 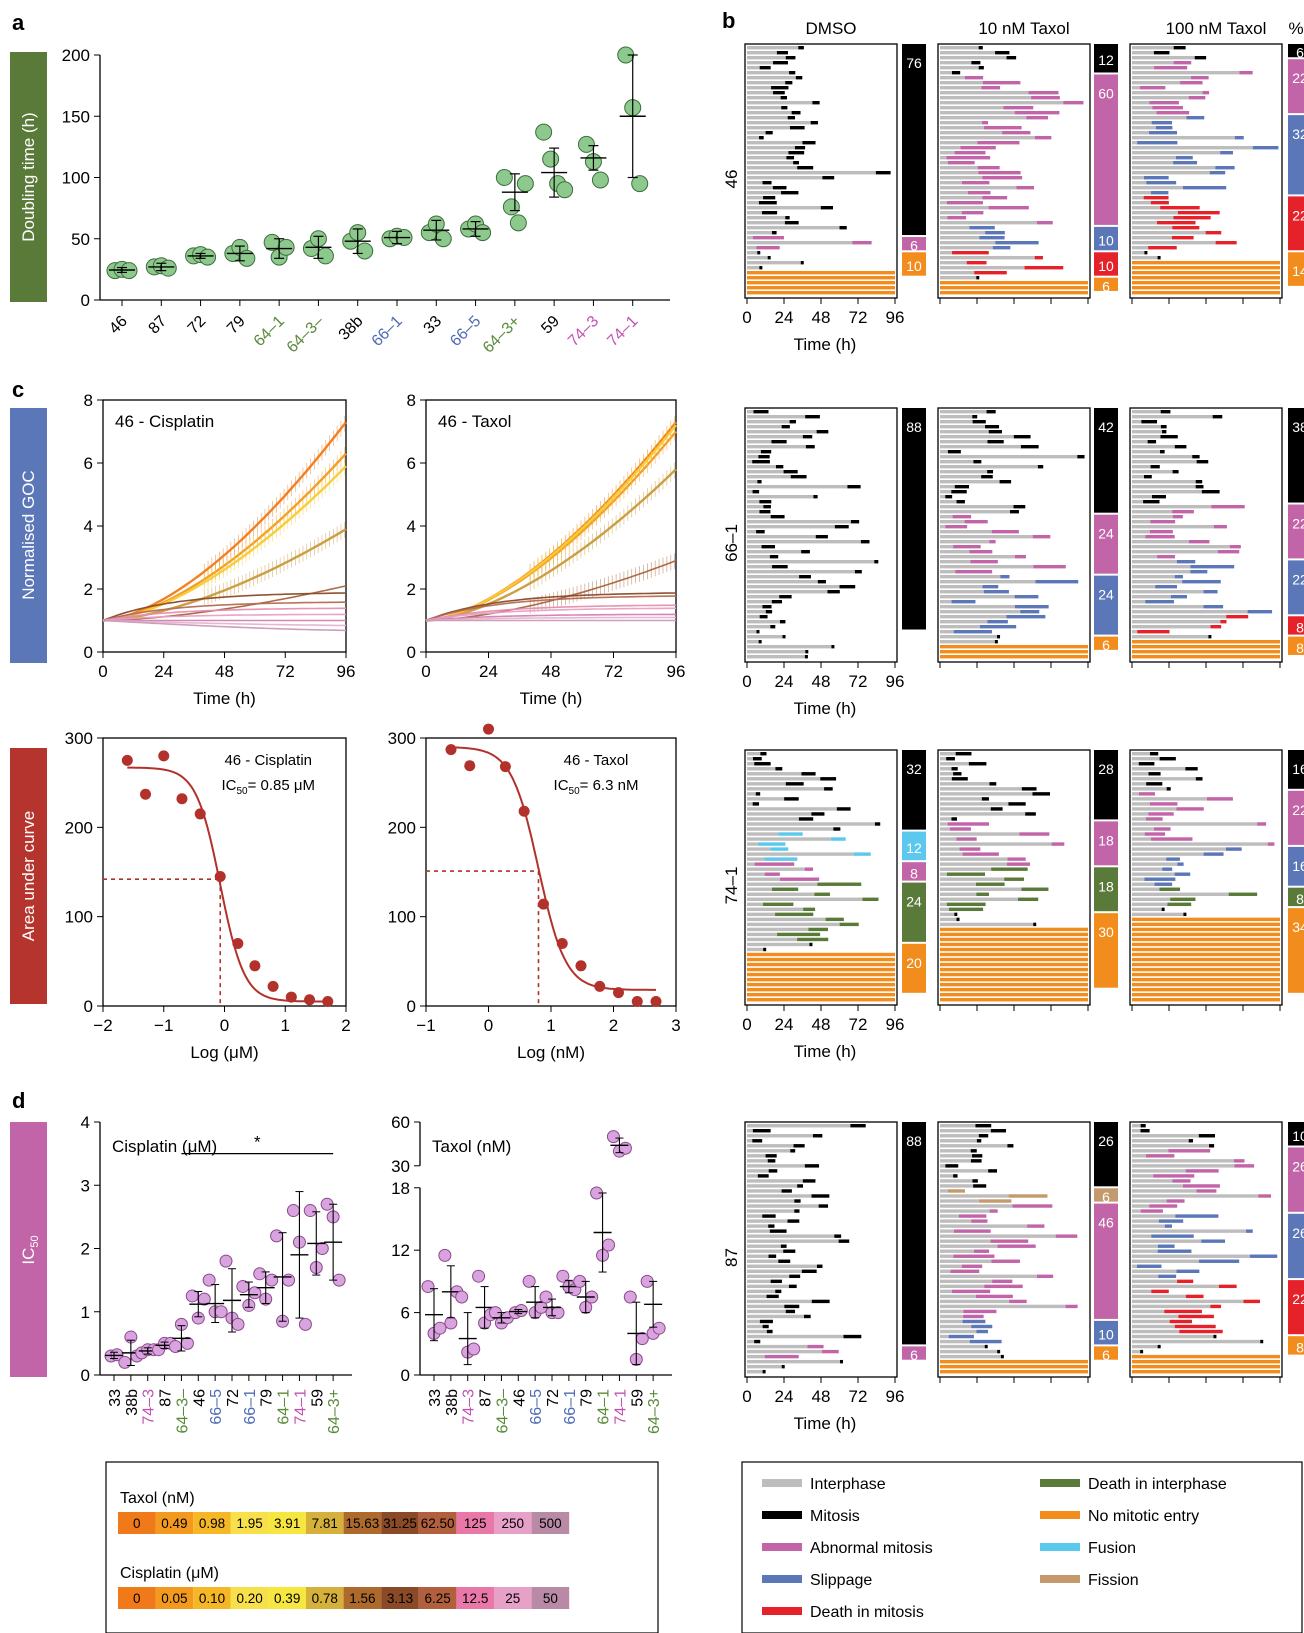 What do you see at coordinates (400, 1188) in the screenshot?
I see `y-tick-label: 18` at bounding box center [400, 1188].